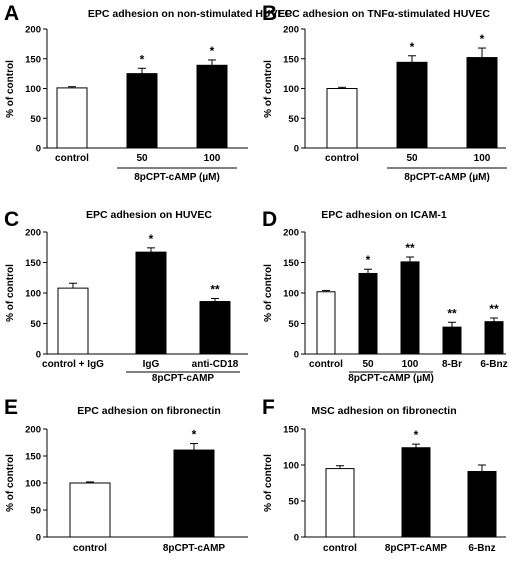  I want to click on panel-letter: C, so click(11, 219).